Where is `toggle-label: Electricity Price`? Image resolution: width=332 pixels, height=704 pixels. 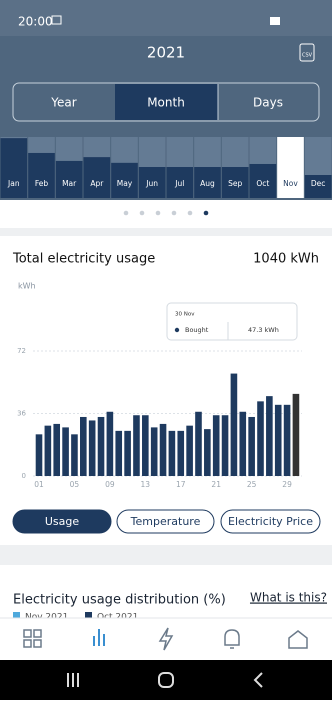 toggle-label: Electricity Price is located at coordinates (270, 521).